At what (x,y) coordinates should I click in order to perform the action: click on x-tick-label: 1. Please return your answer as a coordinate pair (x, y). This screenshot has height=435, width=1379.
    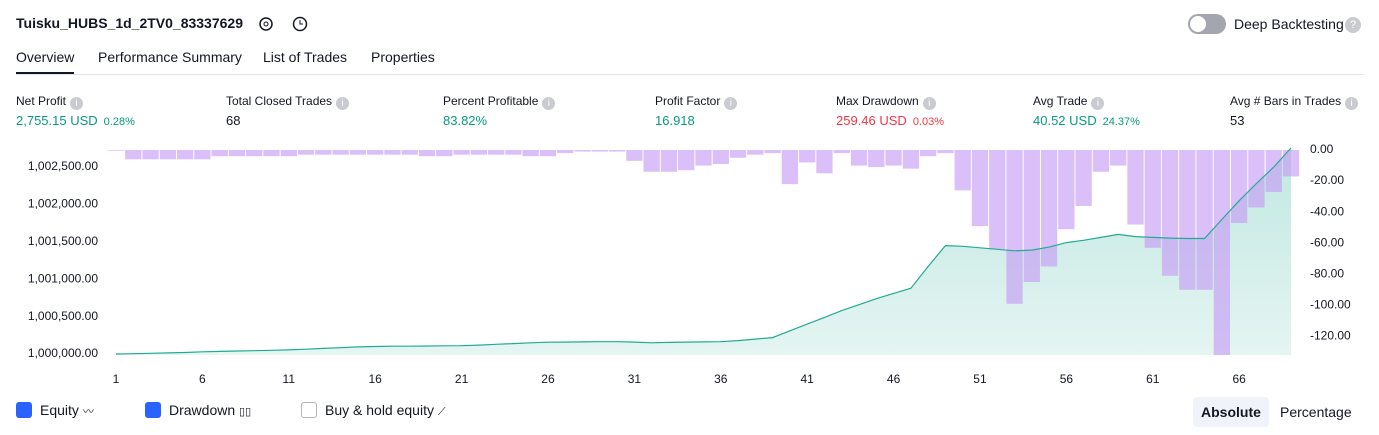
    Looking at the image, I should click on (116, 379).